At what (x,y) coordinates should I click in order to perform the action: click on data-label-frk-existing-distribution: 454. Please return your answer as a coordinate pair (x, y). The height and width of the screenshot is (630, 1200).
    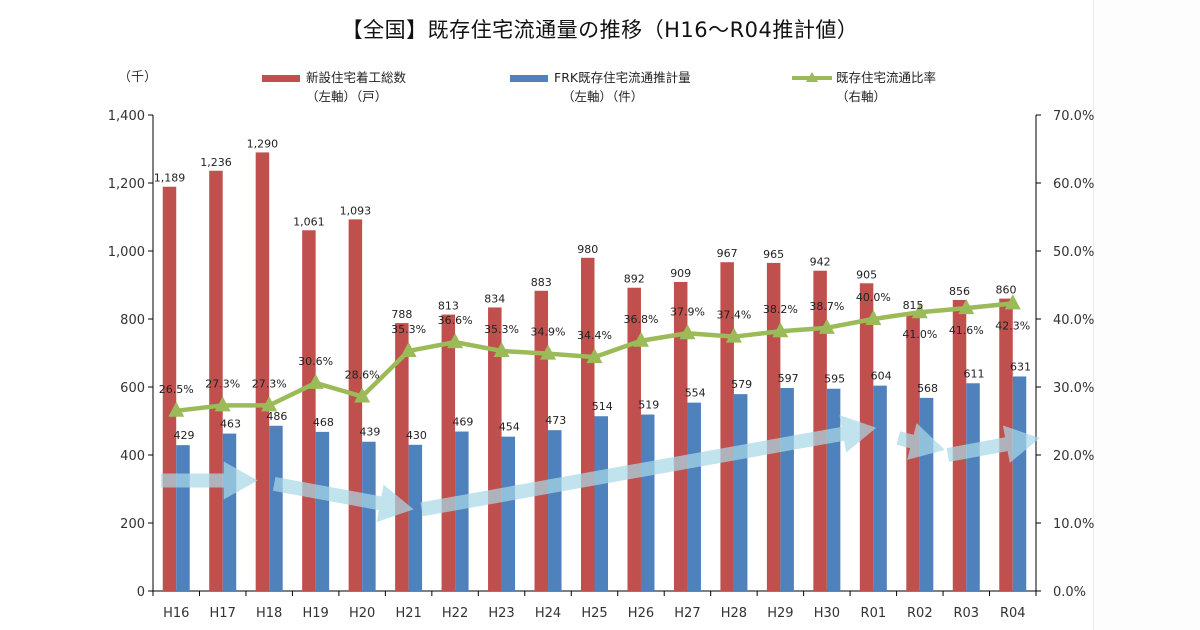
    Looking at the image, I should click on (509, 427).